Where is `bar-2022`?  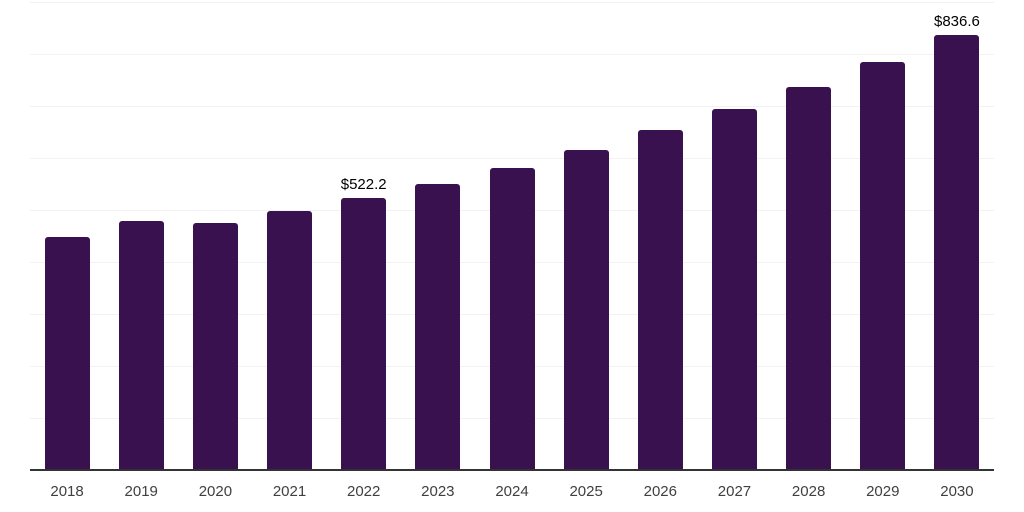
bar-2022 is located at coordinates (364, 334).